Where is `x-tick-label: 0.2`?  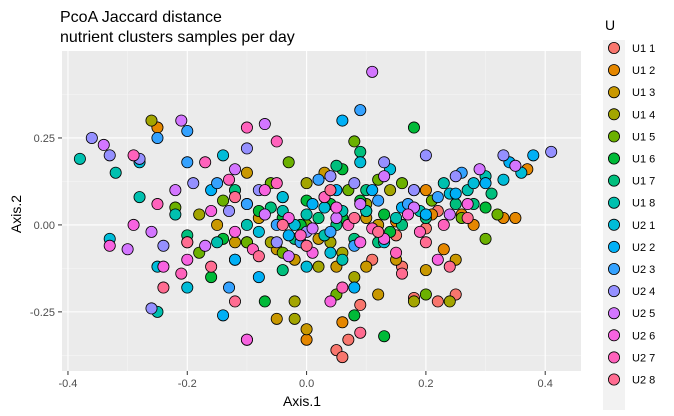
x-tick-label: 0.2 is located at coordinates (425, 384).